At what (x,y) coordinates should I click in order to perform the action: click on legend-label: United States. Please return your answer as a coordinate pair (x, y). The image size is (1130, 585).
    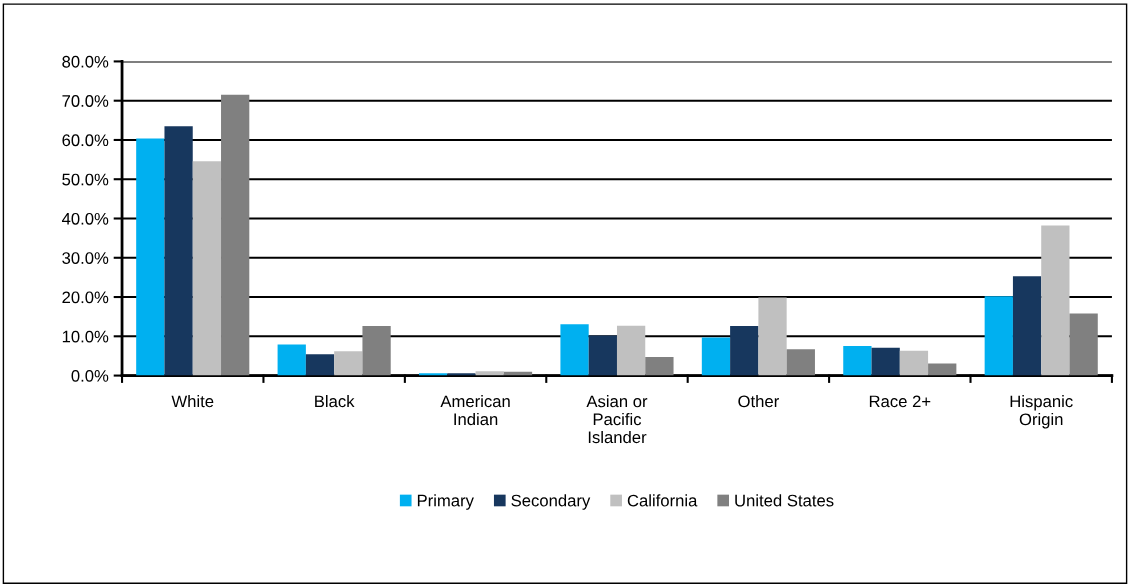
    Looking at the image, I should click on (784, 500).